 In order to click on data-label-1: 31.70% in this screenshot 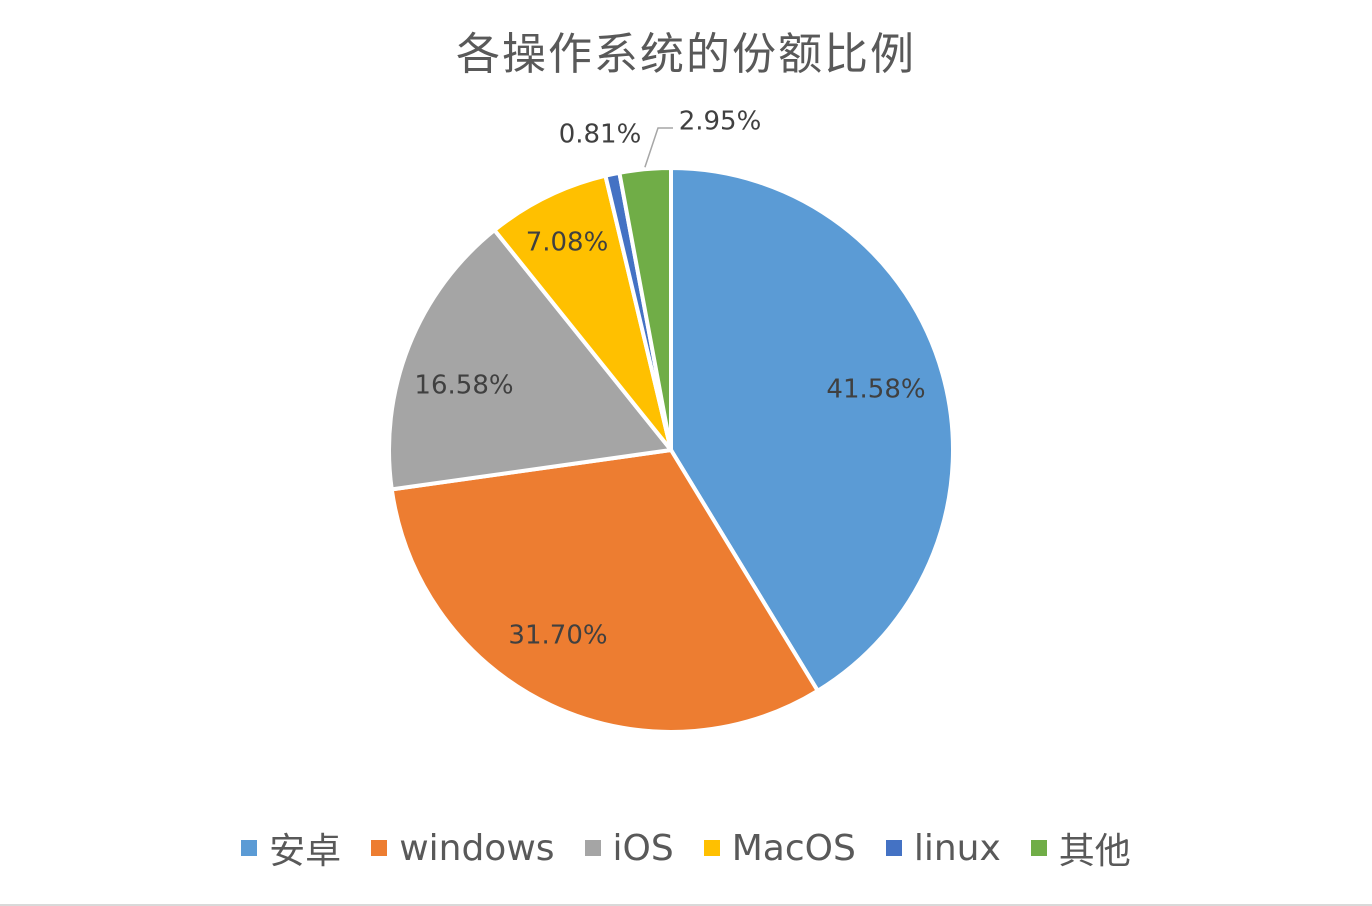, I will do `click(557, 636)`.